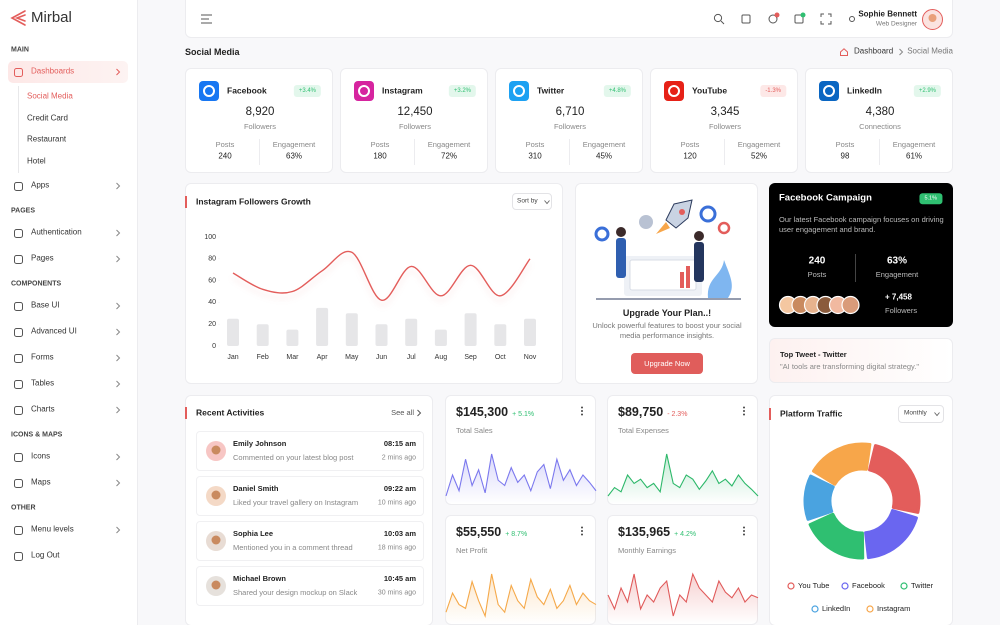 The width and height of the screenshot is (1000, 625). What do you see at coordinates (399, 443) in the screenshot?
I see `activity-time: 08:15 am` at bounding box center [399, 443].